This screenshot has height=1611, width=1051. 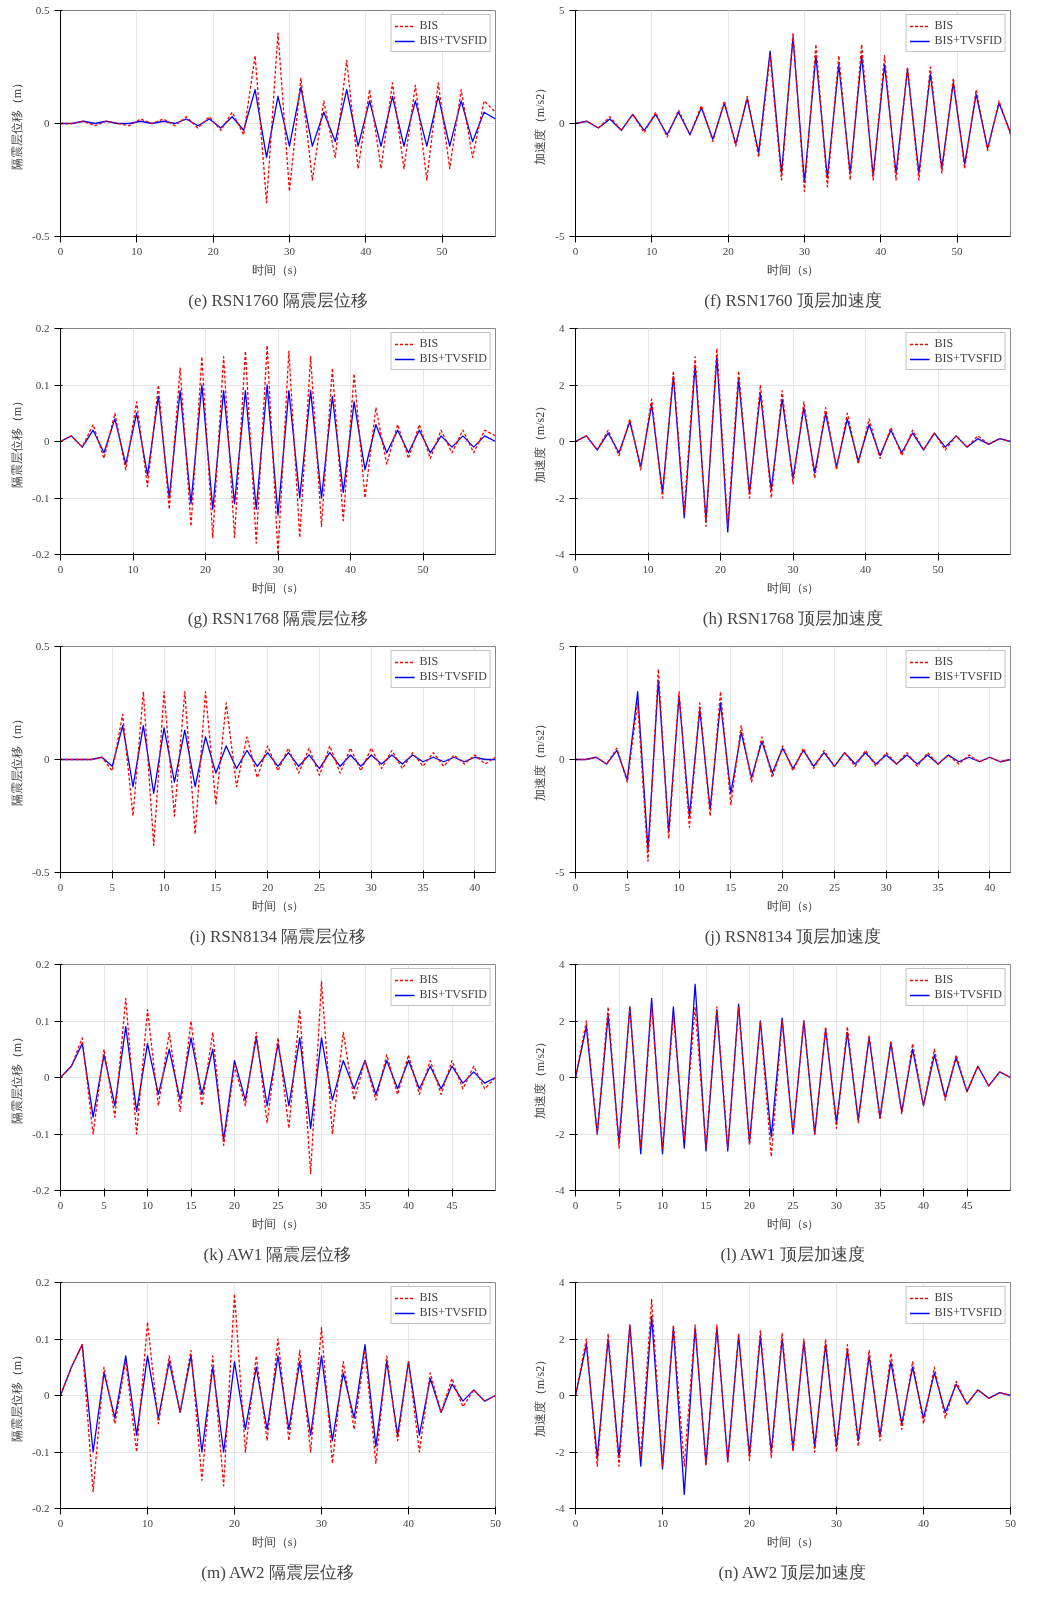 I want to click on text: (e) RSN1760 隔震层位移, so click(x=278, y=300).